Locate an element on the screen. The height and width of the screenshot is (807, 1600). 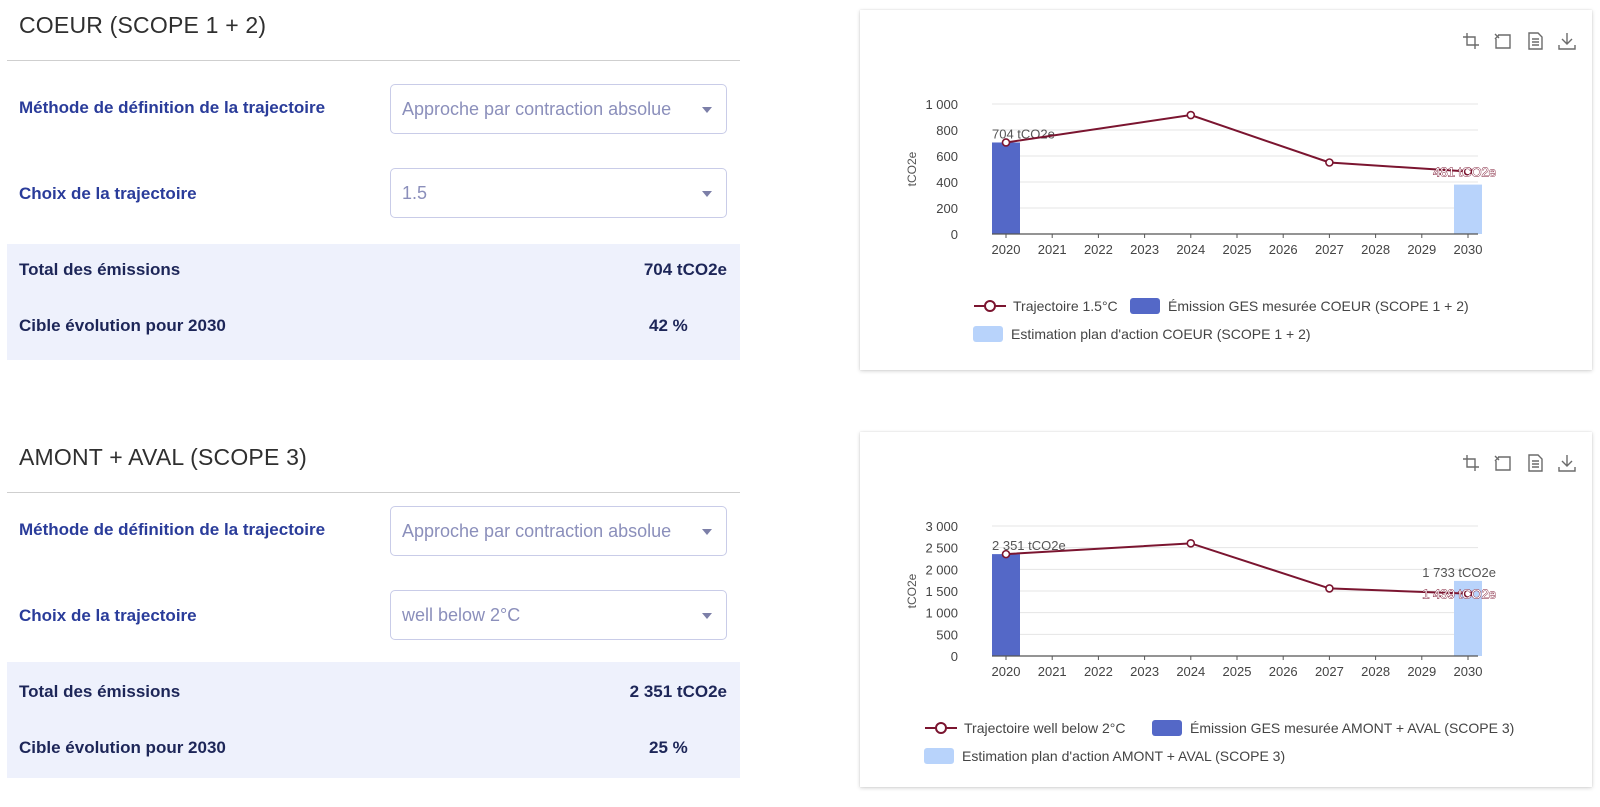
y-tick-label: 600 is located at coordinates (947, 156).